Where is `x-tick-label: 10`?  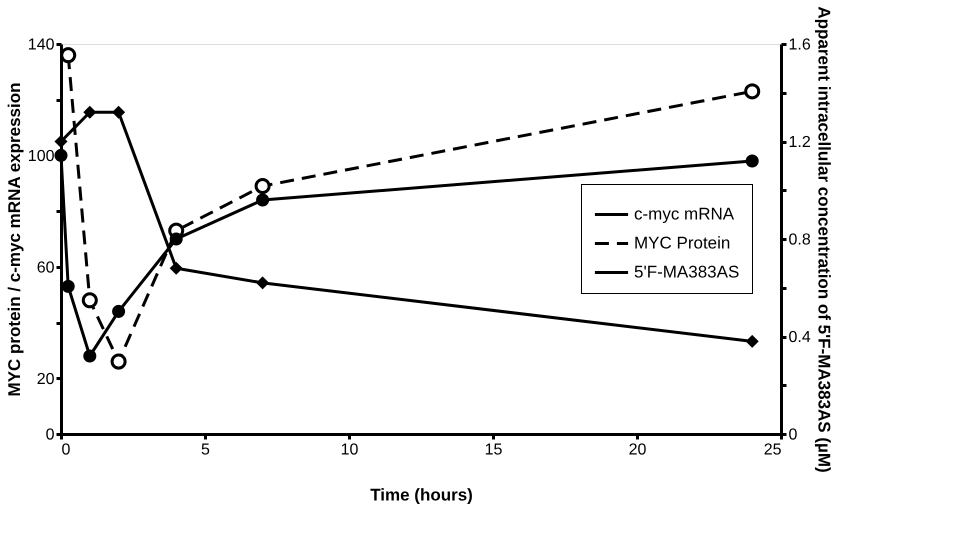
x-tick-label: 10 is located at coordinates (349, 450).